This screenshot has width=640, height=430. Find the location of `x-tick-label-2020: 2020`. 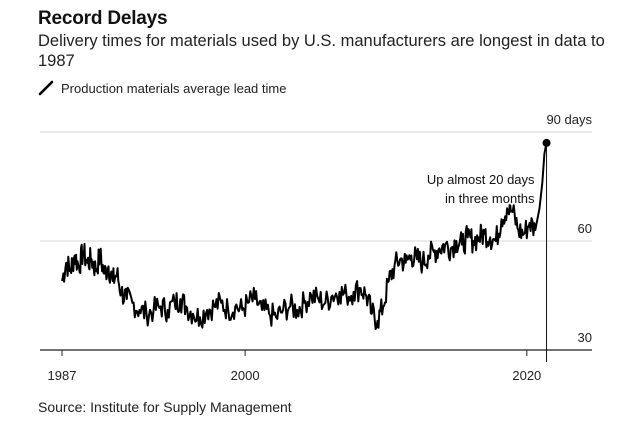

x-tick-label-2020: 2020 is located at coordinates (526, 375).